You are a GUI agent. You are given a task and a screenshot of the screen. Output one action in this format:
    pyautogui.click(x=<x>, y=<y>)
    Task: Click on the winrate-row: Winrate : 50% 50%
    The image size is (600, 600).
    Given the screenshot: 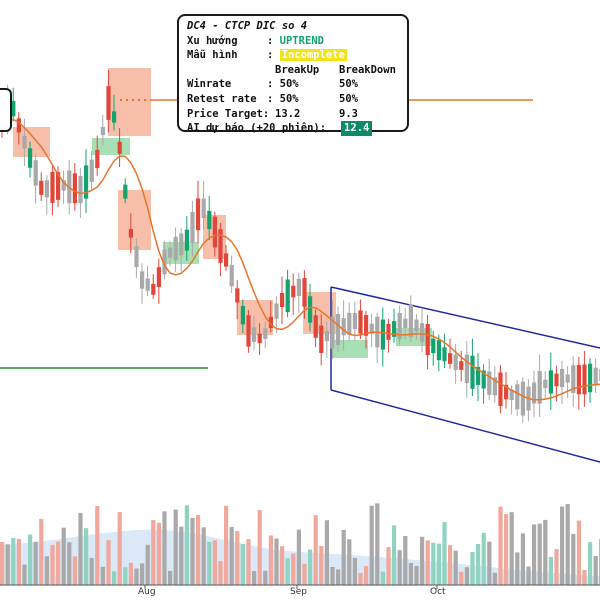 What is the action you would take?
    pyautogui.click(x=293, y=84)
    